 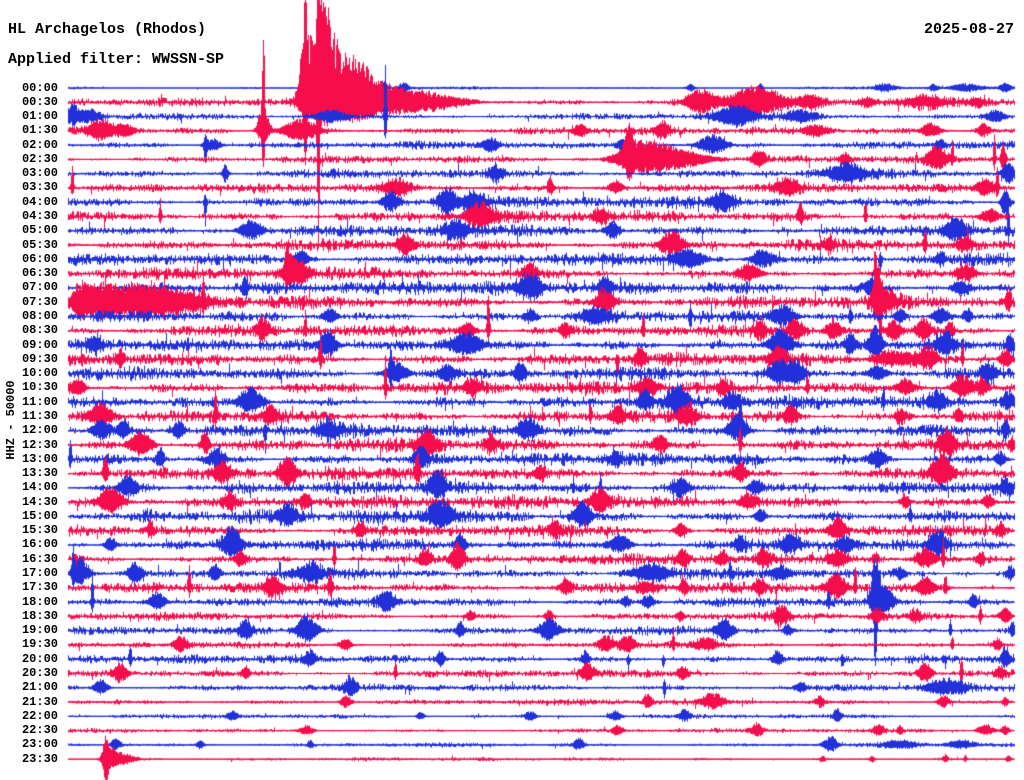 What do you see at coordinates (39, 558) in the screenshot?
I see `time-label: 16:30` at bounding box center [39, 558].